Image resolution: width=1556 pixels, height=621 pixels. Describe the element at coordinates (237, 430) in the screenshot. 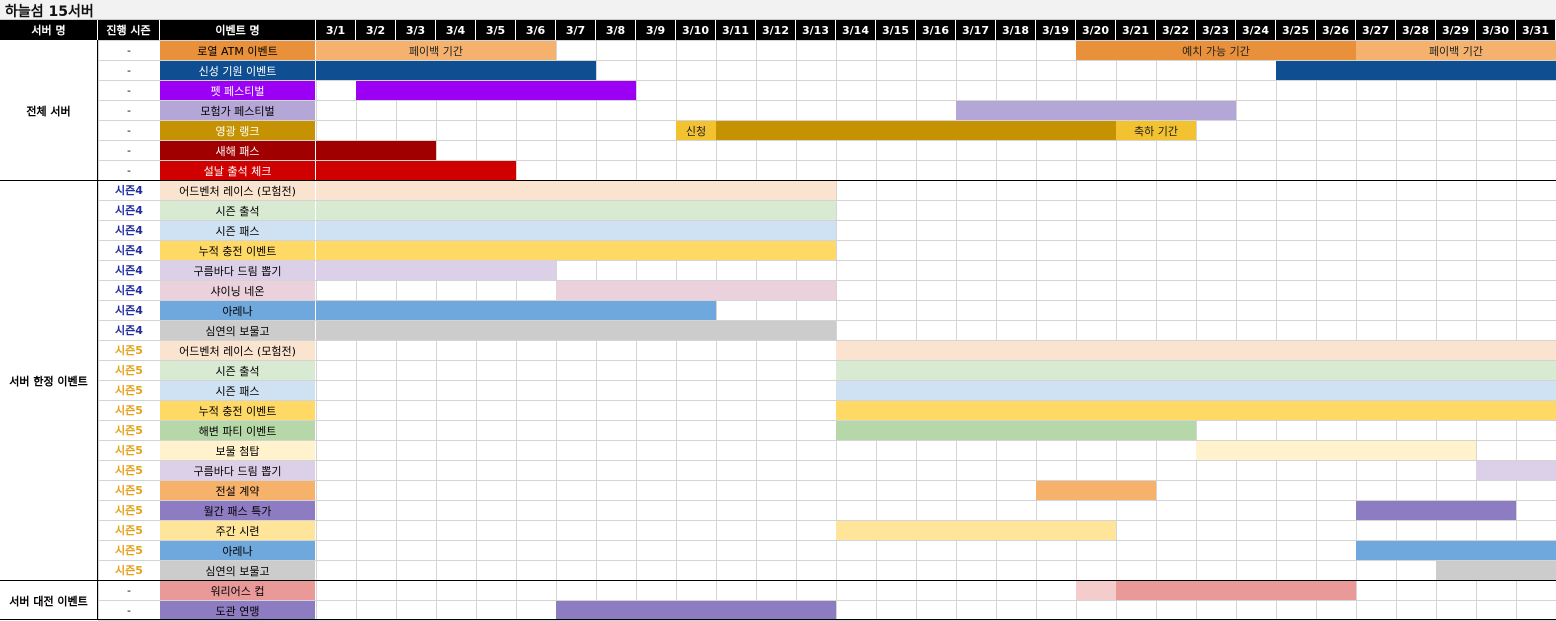

I see `event-name-cell: 해변 파티 이벤트` at that location.